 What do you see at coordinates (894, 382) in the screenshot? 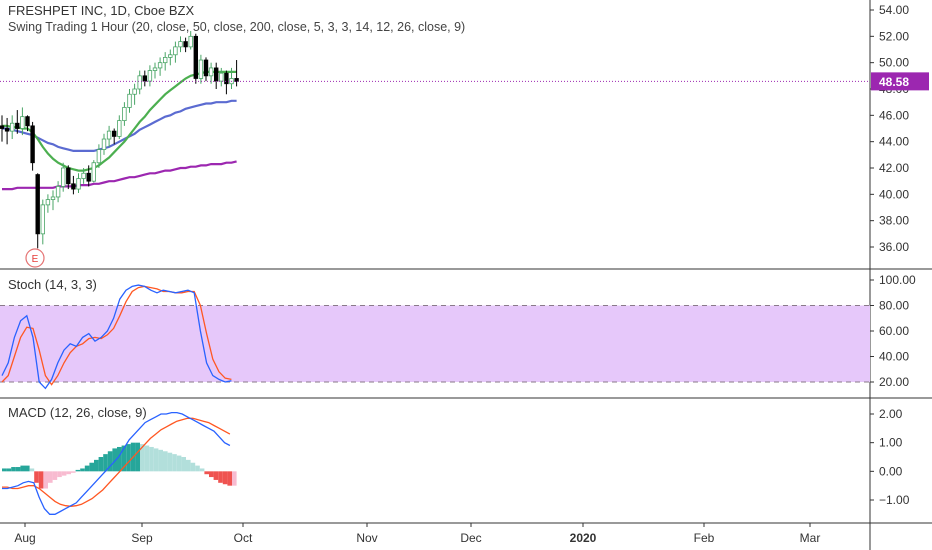
I see `stoch-axis-label: 20.00` at bounding box center [894, 382].